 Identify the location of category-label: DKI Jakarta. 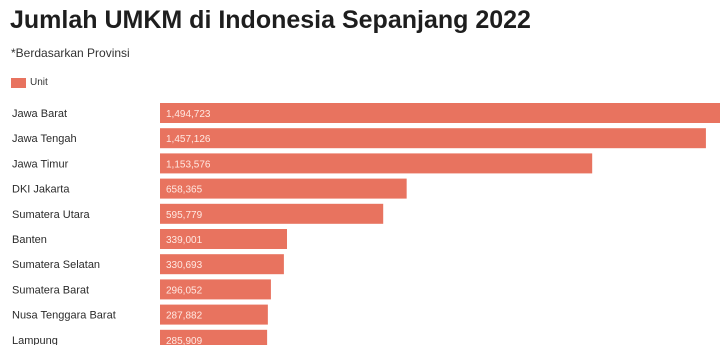
(41, 190).